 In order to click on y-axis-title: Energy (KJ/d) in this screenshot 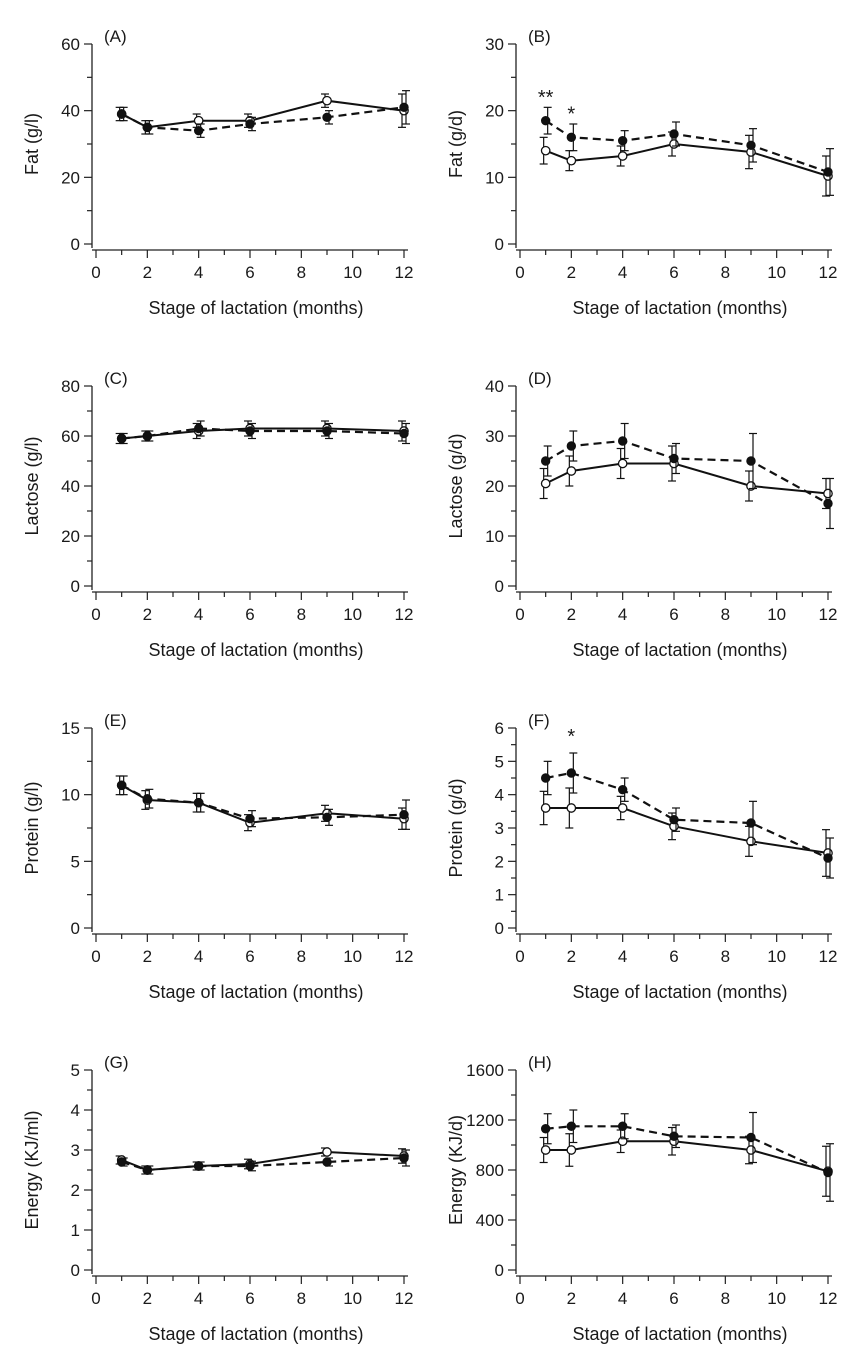, I will do `click(456, 1170)`.